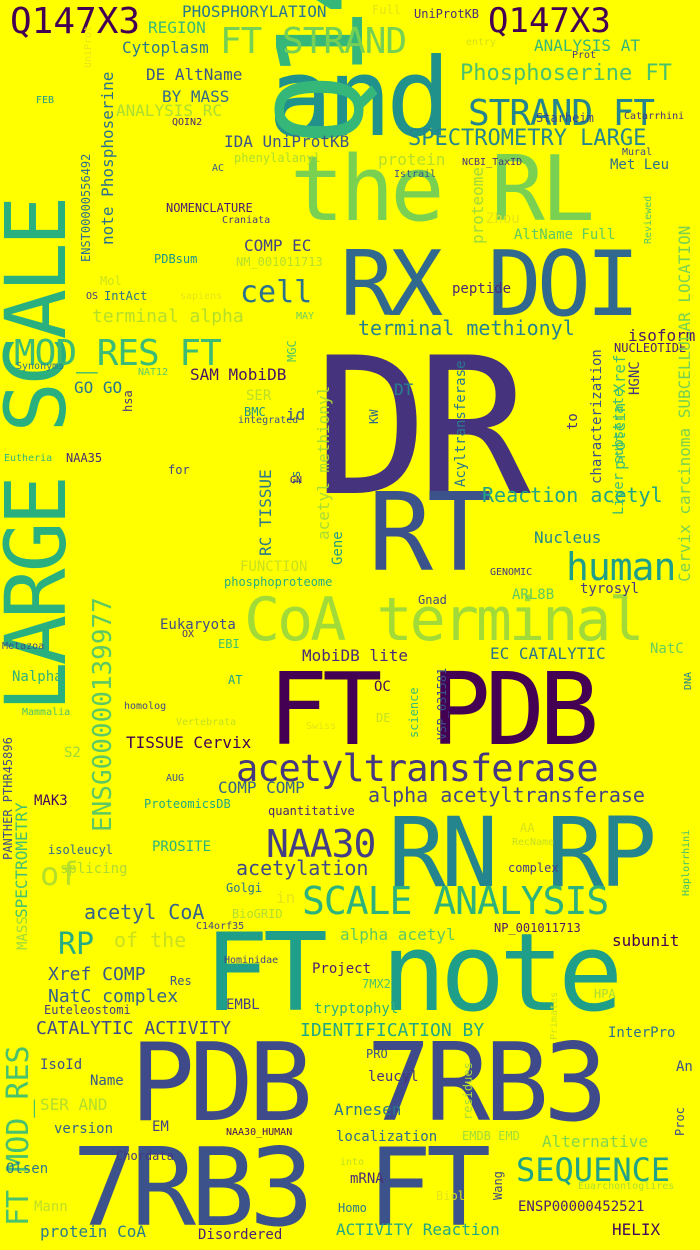 This screenshot has width=700, height=1250. I want to click on word: Met Leu, so click(640, 165).